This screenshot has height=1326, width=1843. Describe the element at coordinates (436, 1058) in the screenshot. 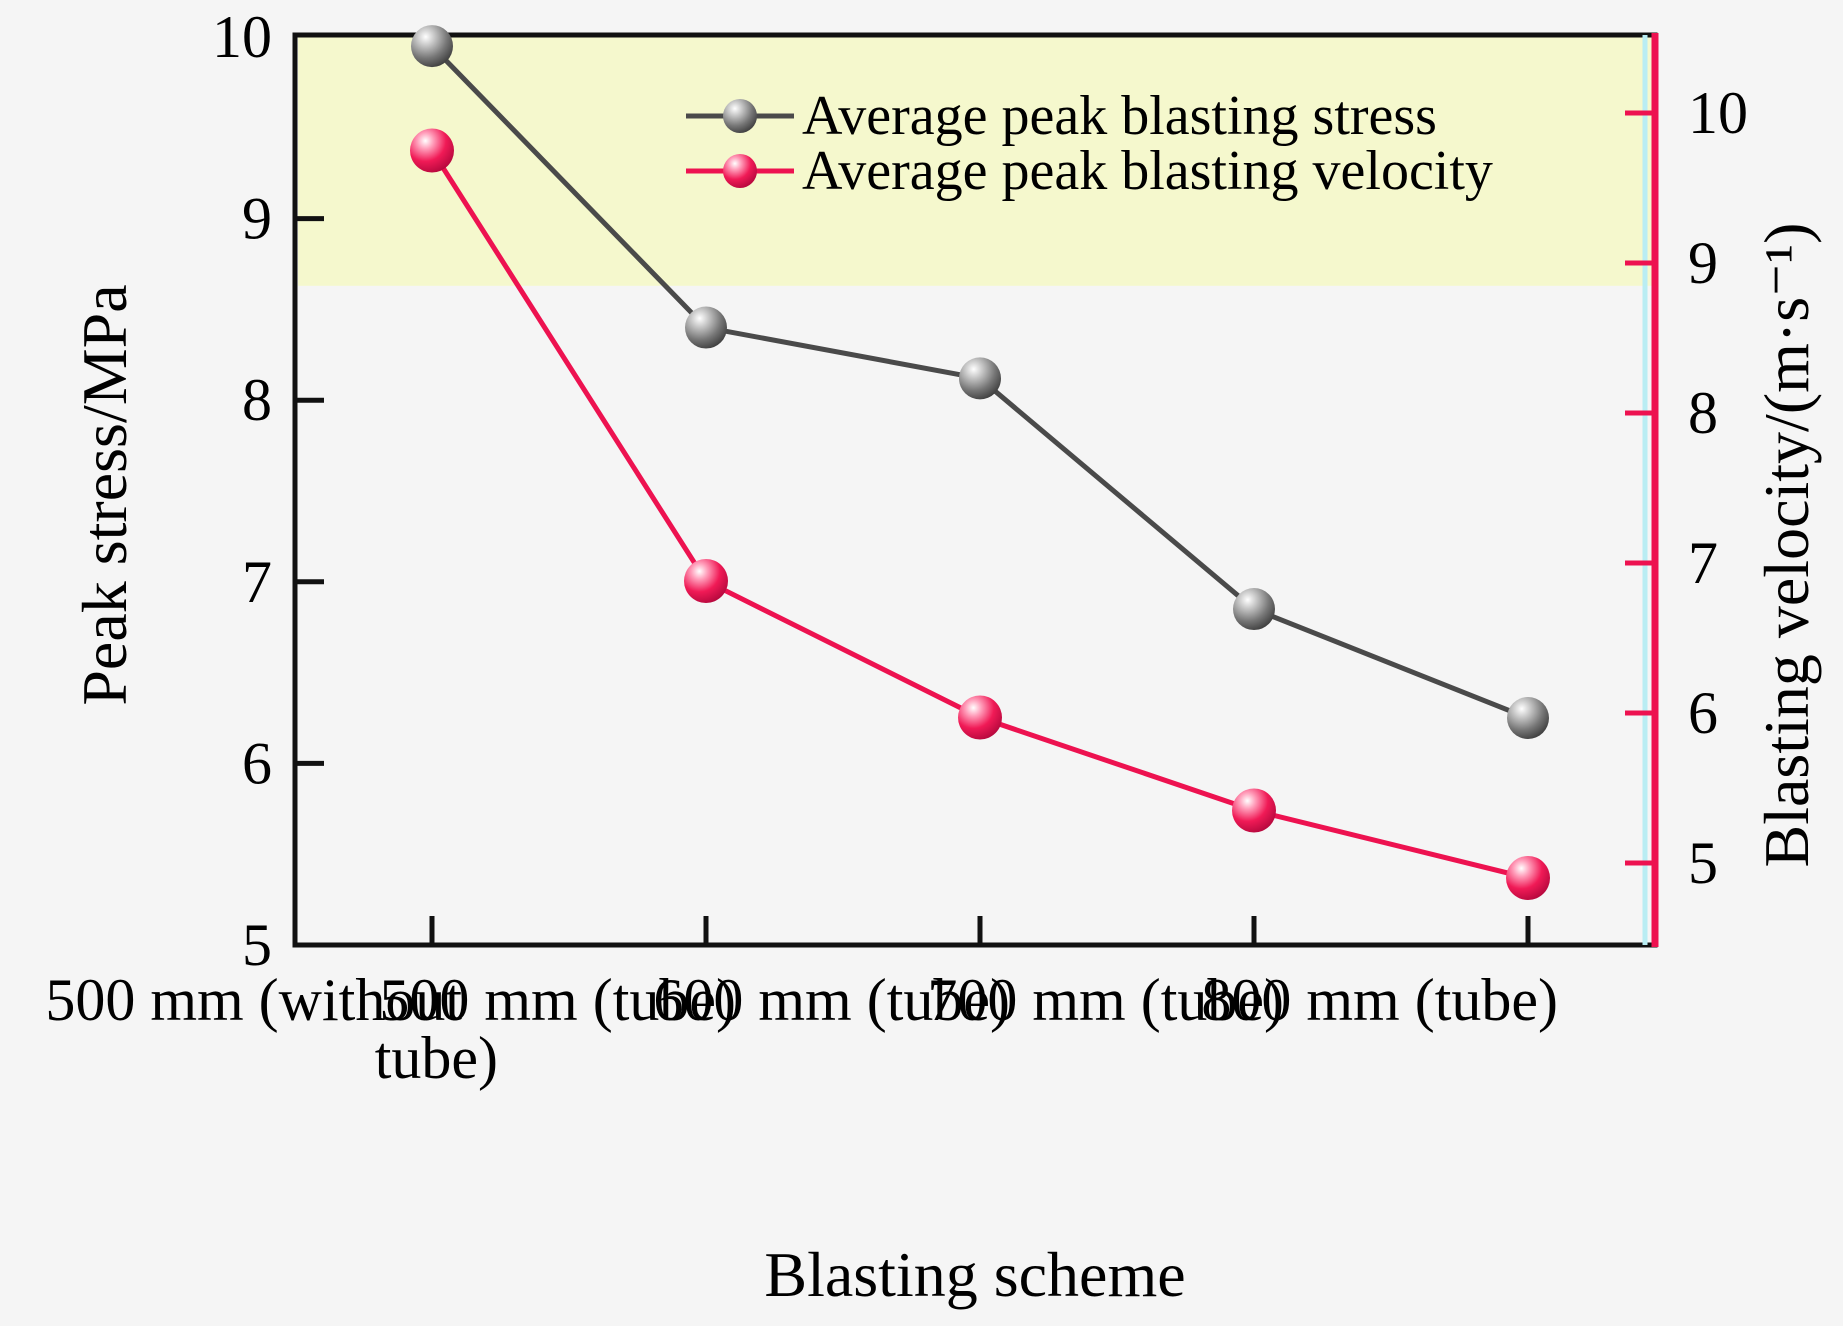

I see `x-axis-tick-label: tube)` at that location.